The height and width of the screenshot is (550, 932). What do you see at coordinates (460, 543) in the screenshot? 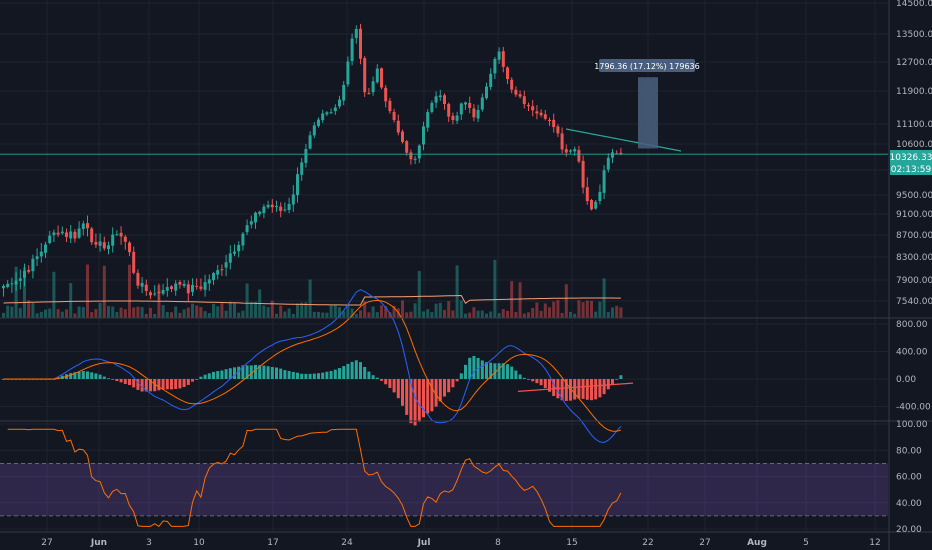
I see `time-axis-ticks: 27 Jun 3 10 17 24 Jul 8 15 22 27 Aug 5 12` at bounding box center [460, 543].